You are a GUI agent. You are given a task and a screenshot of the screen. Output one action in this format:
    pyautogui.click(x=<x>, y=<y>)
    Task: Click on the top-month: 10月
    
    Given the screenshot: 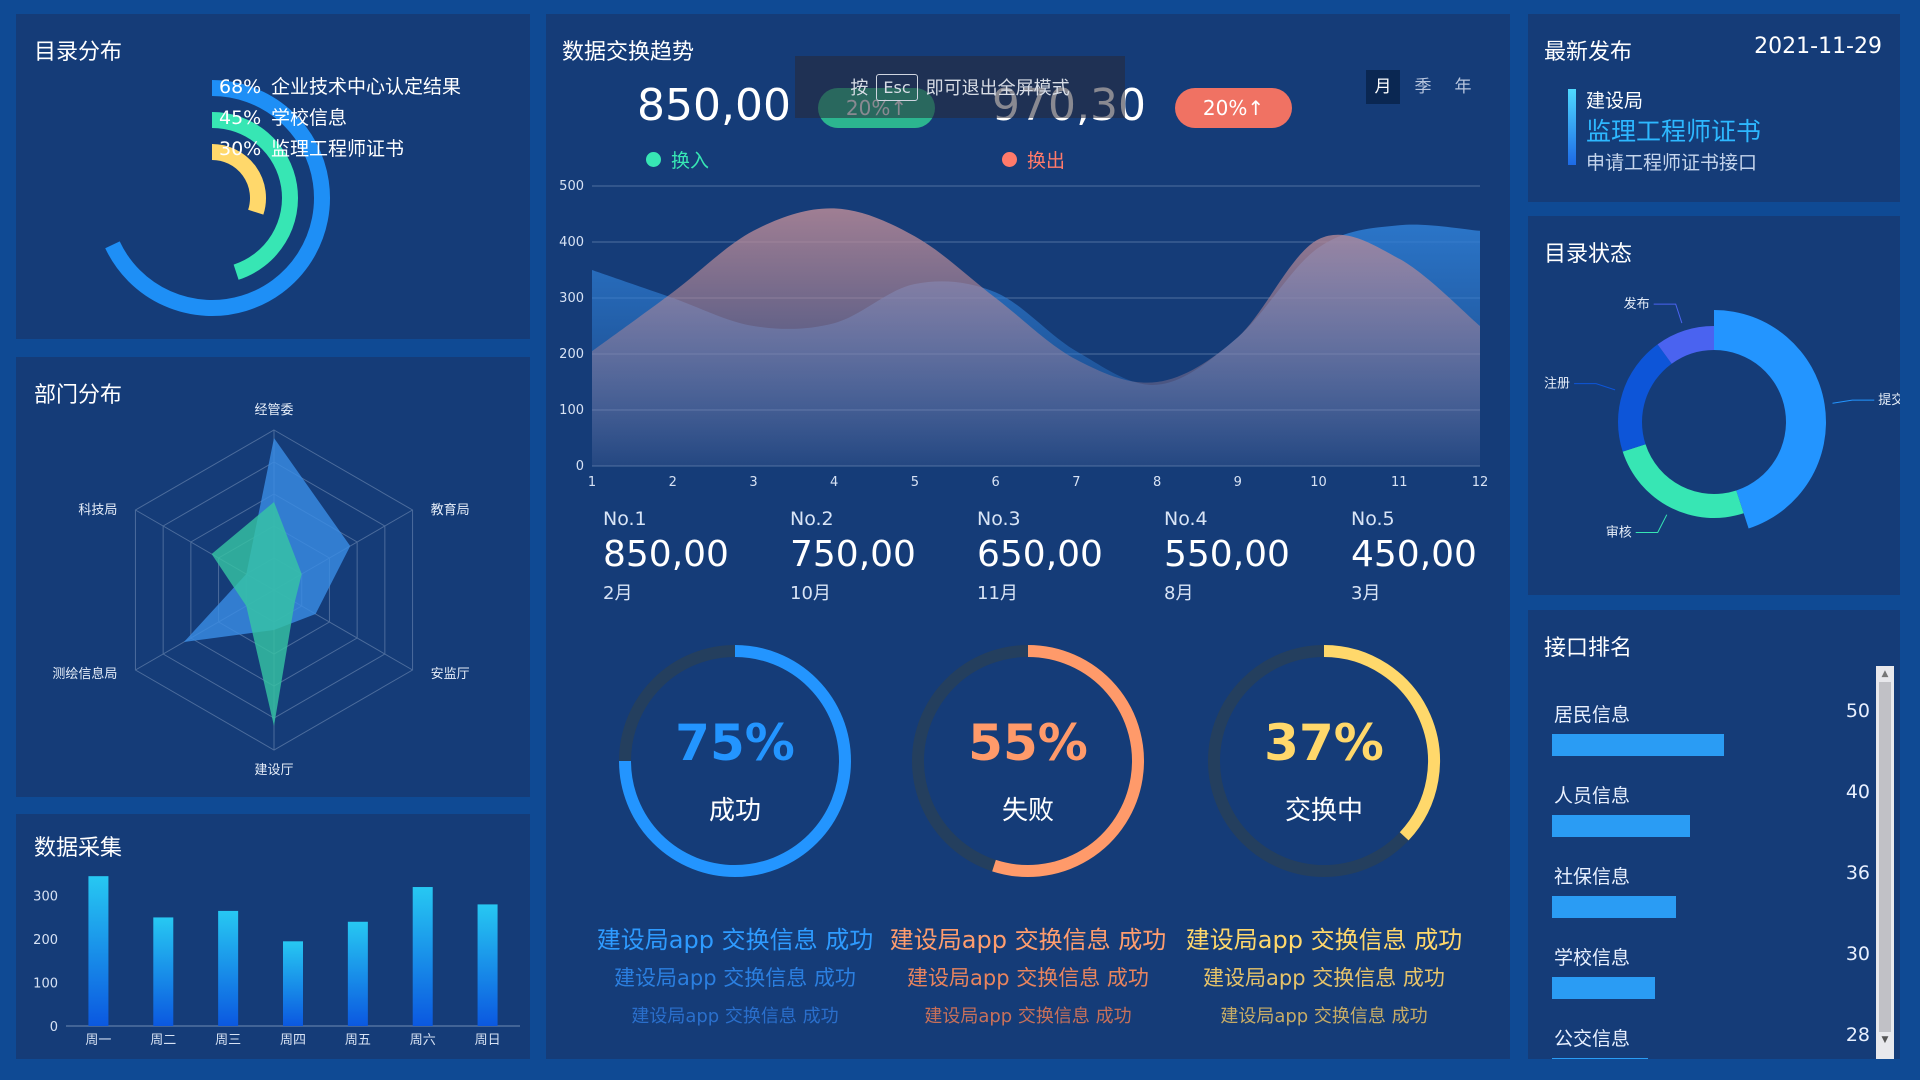 What is the action you would take?
    pyautogui.click(x=810, y=593)
    